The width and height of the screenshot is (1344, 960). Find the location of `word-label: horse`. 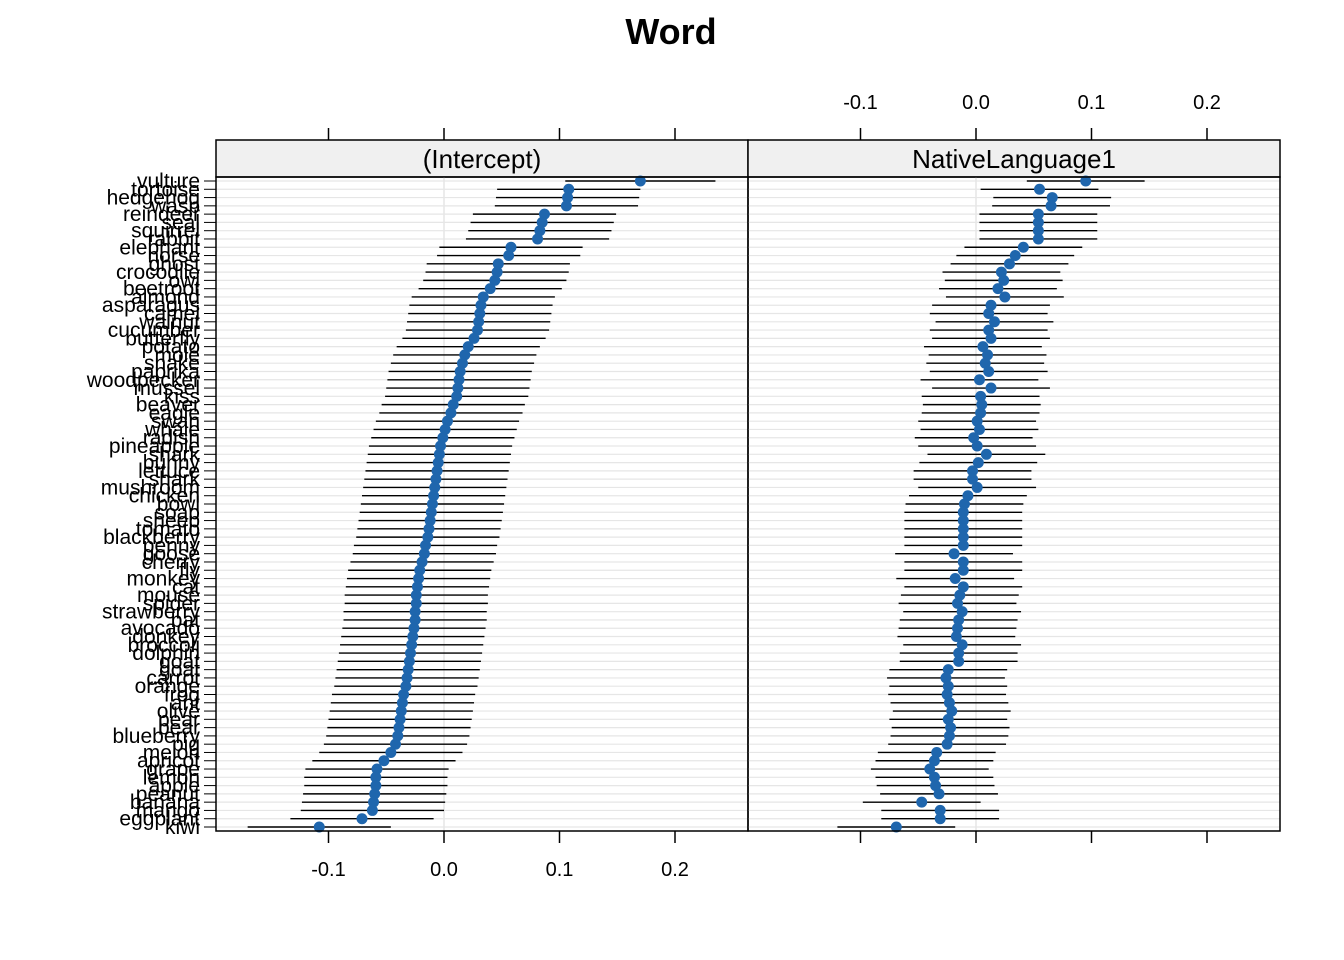

word-label: horse is located at coordinates (173, 256).